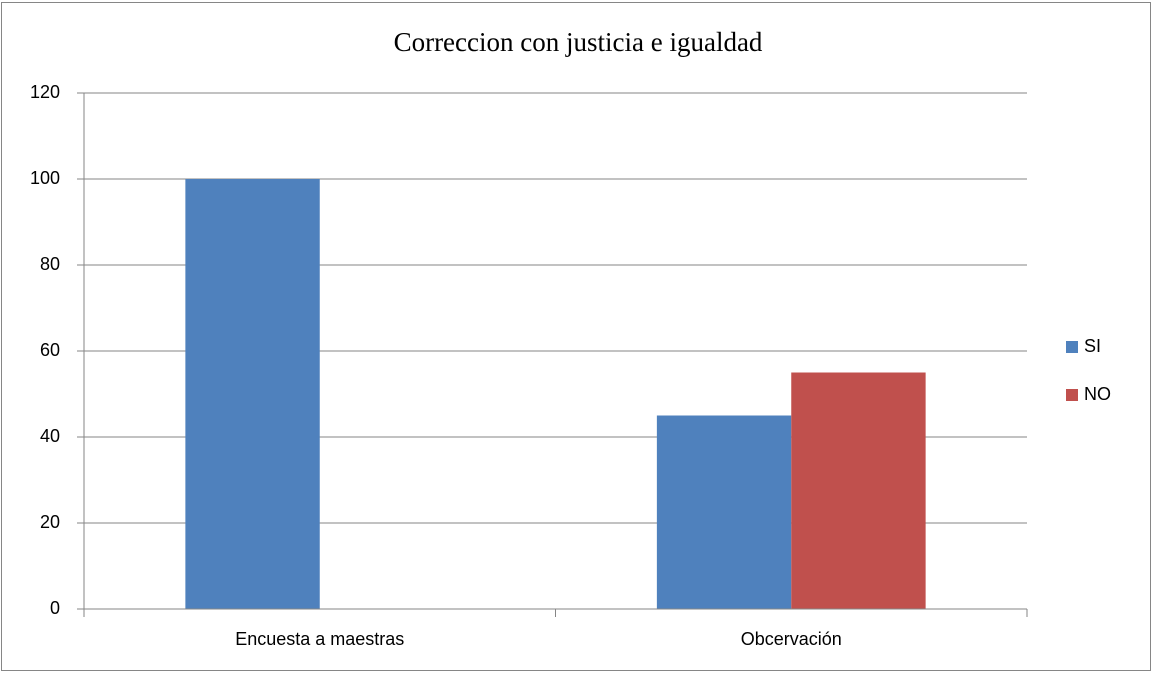 The width and height of the screenshot is (1154, 675). What do you see at coordinates (55, 608) in the screenshot?
I see `y-tick-label: 0` at bounding box center [55, 608].